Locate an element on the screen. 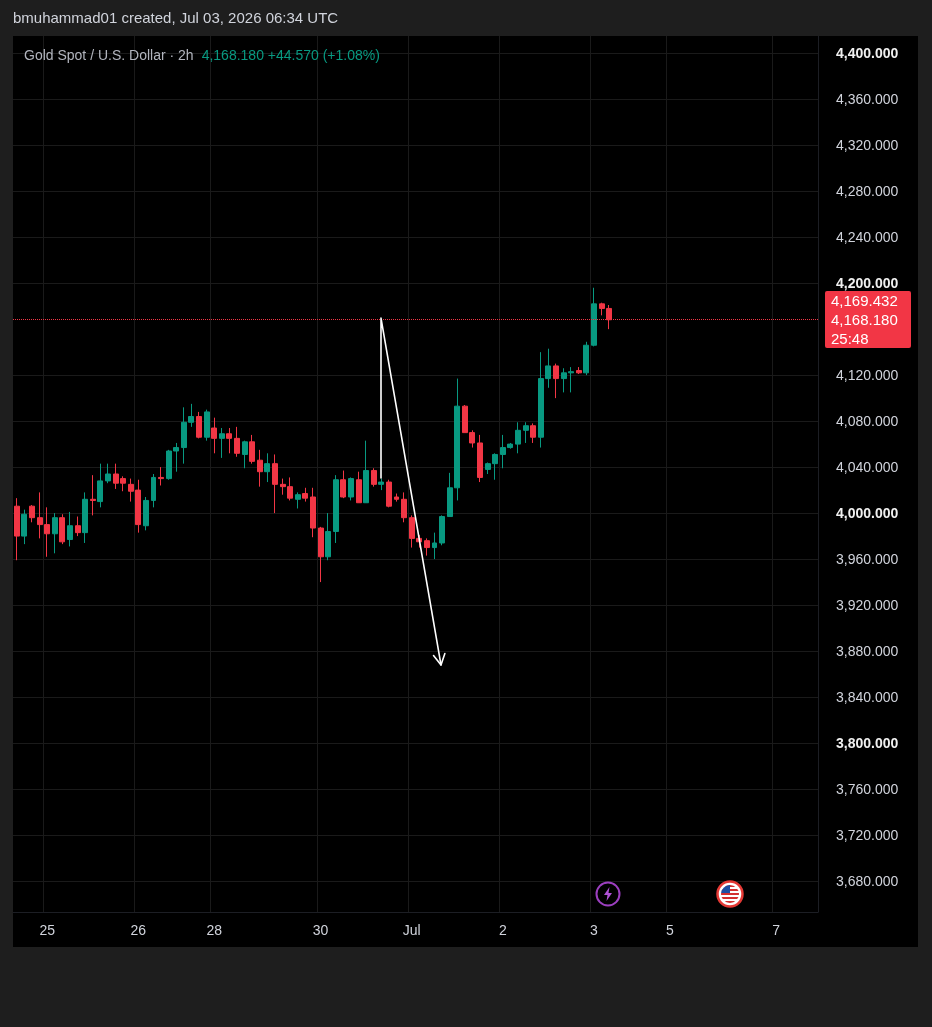  text: 25:48 is located at coordinates (850, 339).